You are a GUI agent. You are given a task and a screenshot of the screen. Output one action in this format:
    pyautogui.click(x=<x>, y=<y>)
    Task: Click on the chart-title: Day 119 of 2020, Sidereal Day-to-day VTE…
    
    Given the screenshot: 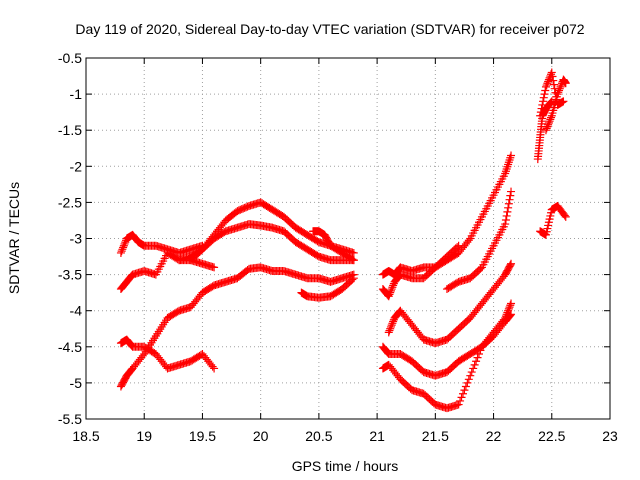 What is the action you would take?
    pyautogui.click(x=329, y=29)
    